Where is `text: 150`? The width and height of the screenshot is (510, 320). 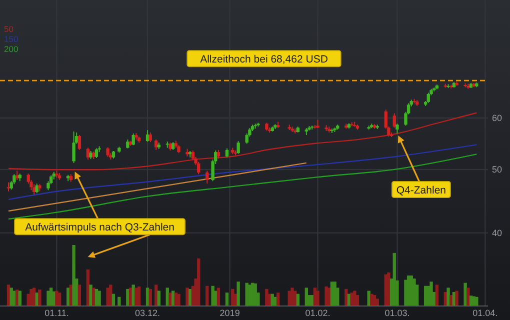 text: 150 is located at coordinates (11, 39).